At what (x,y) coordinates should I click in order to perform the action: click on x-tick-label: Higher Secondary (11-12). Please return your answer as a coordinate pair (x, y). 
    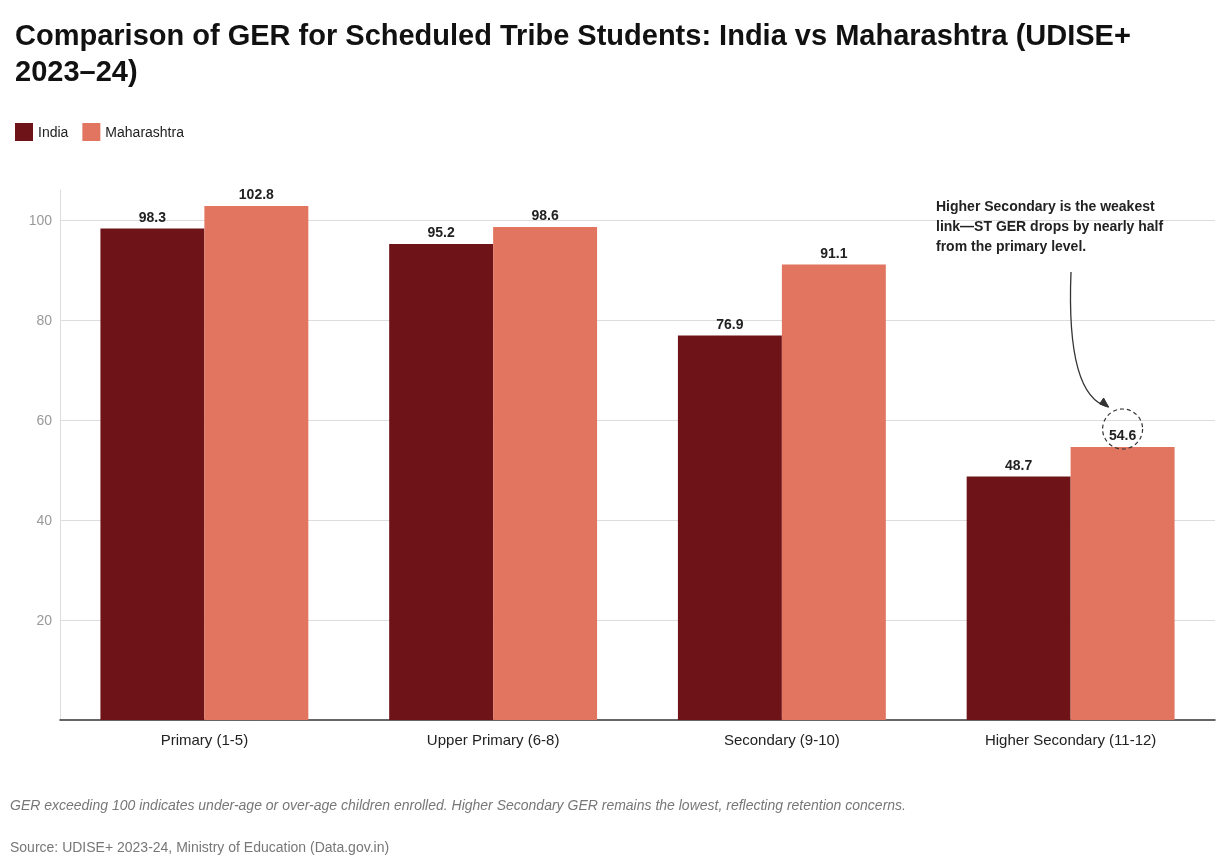
    Looking at the image, I should click on (1070, 739).